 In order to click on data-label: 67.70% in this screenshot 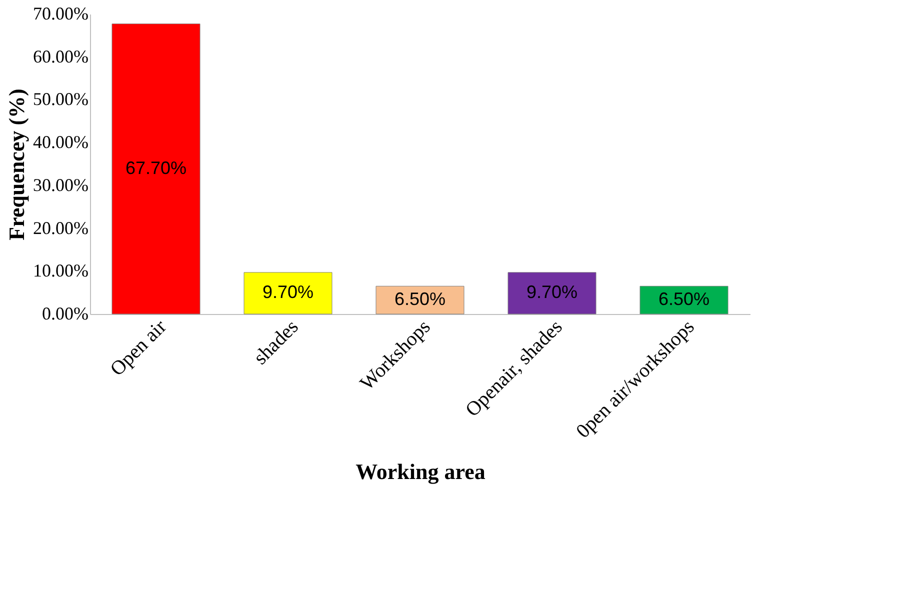, I will do `click(156, 168)`.